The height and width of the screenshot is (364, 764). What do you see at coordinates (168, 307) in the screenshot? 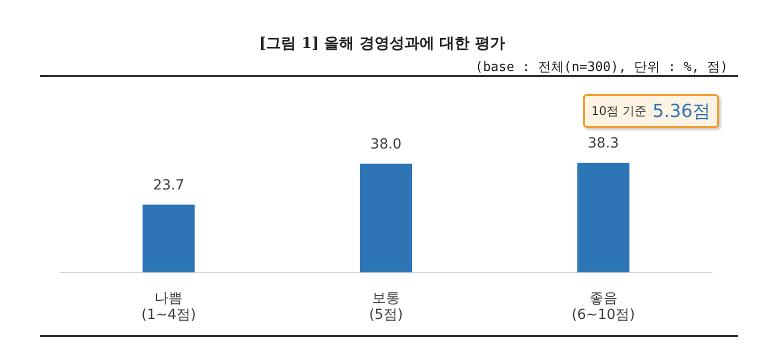
I see `x-tick-label: 나쁨 (1~4점)` at bounding box center [168, 307].